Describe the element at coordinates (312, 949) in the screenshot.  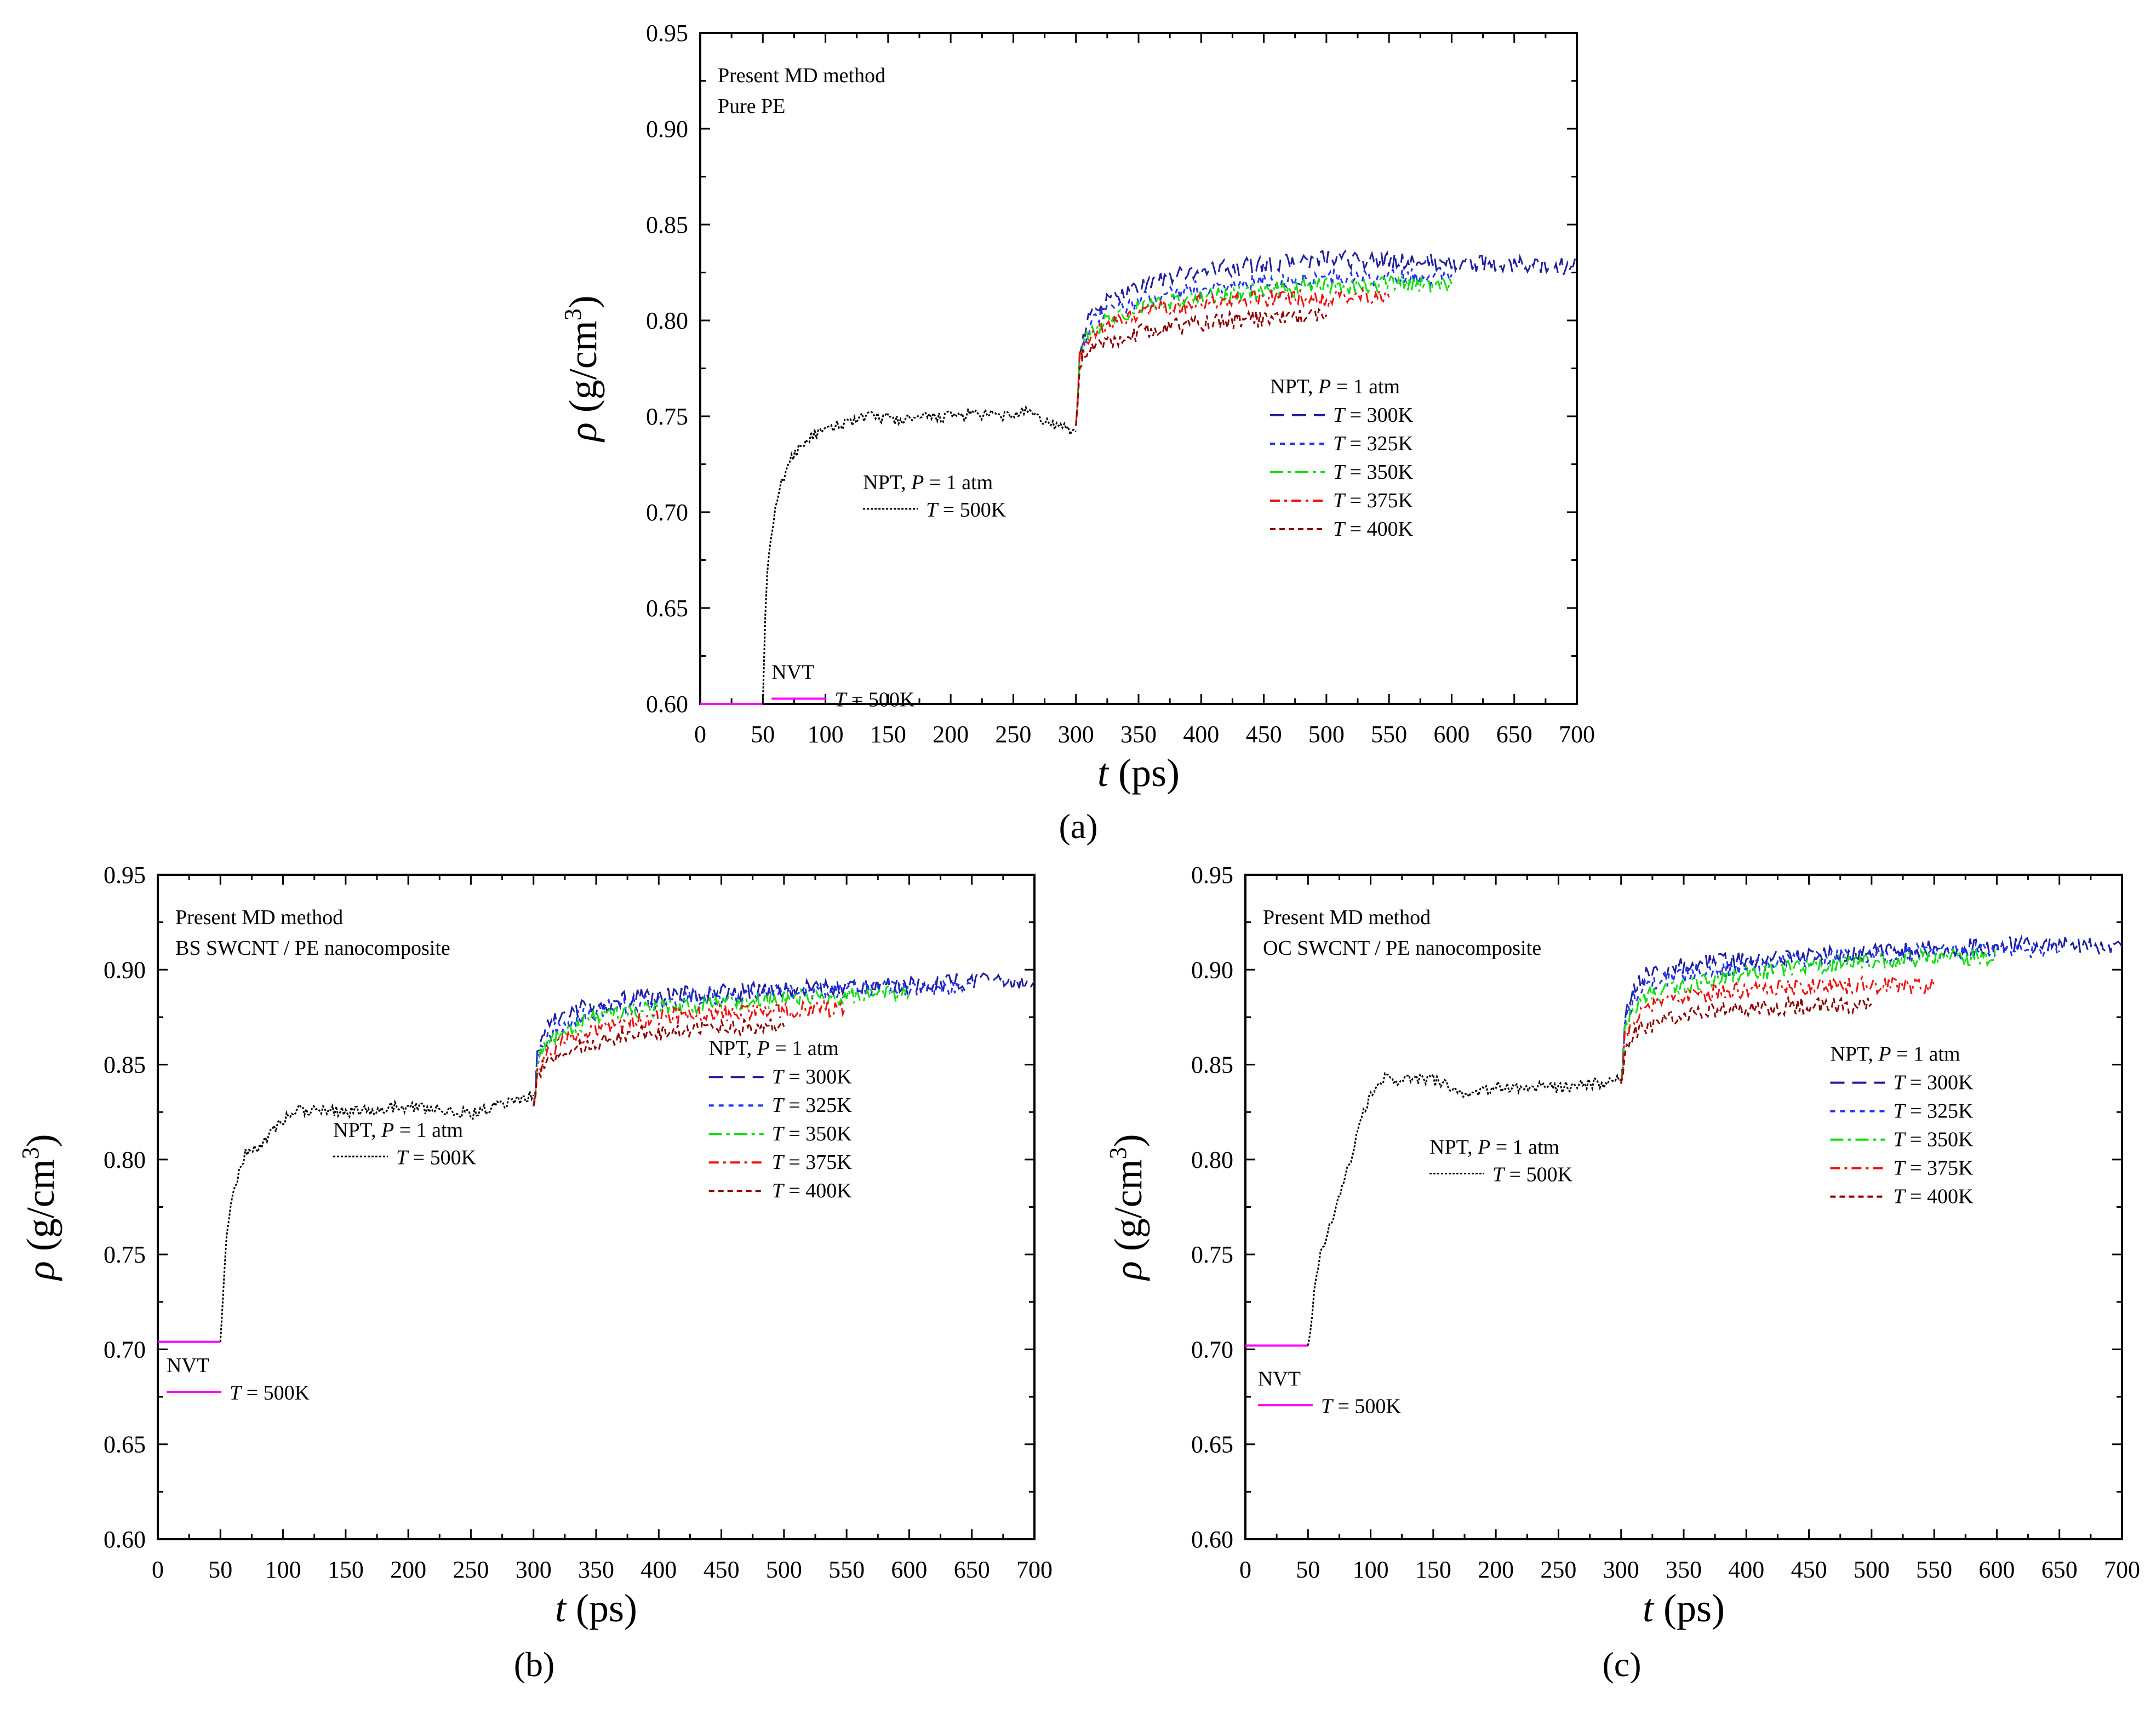
I see `annotation-material: BS SWCNT / PE nanocomposite` at that location.